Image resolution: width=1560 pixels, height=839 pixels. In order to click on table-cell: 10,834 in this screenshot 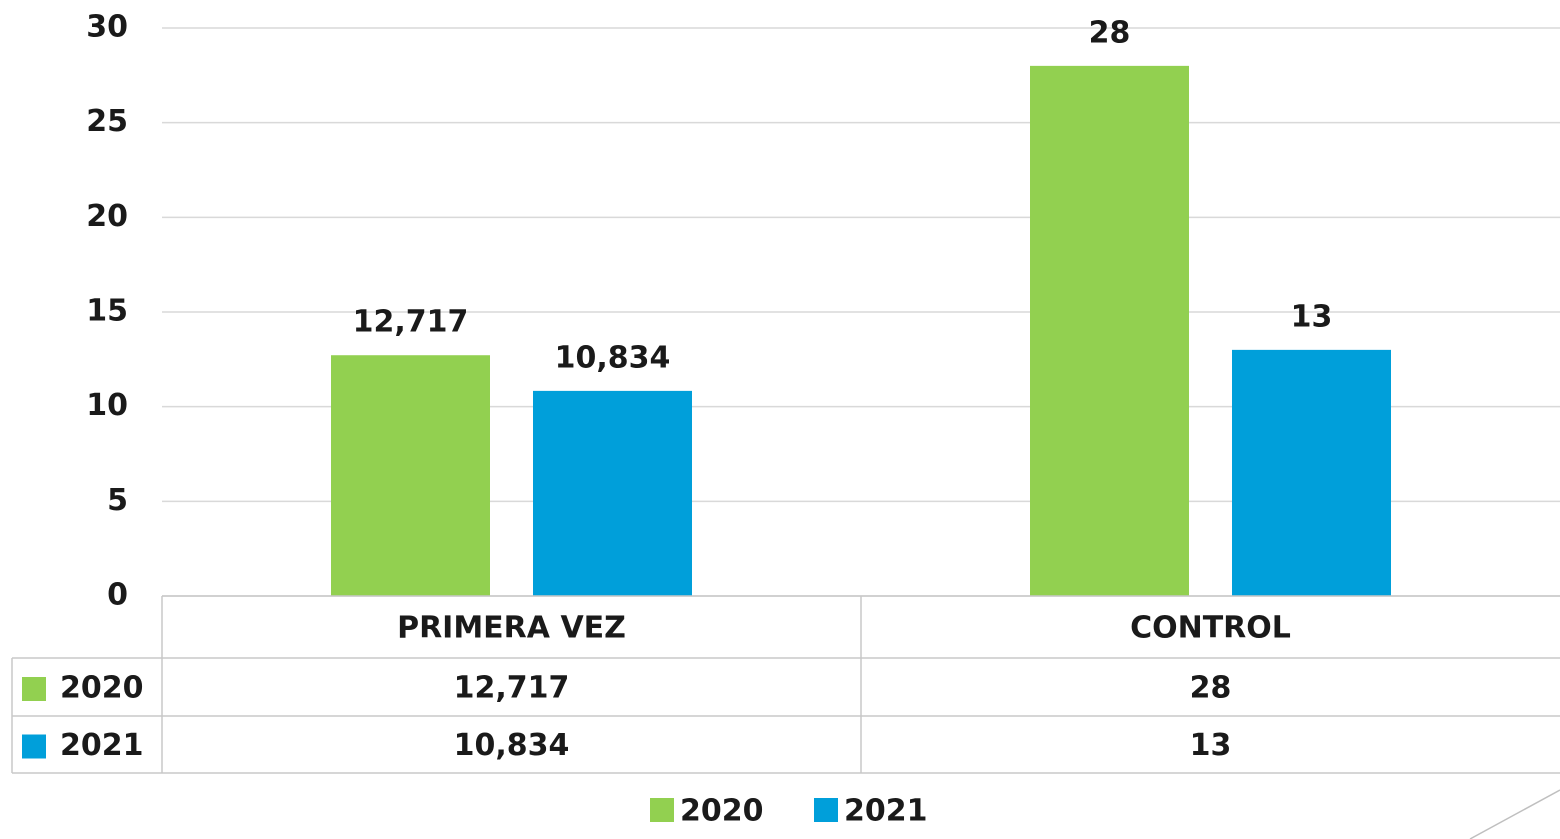, I will do `click(512, 745)`.